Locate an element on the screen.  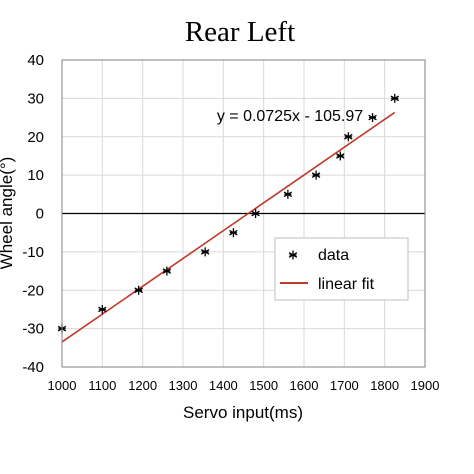
legend-label-data: data is located at coordinates (333, 255).